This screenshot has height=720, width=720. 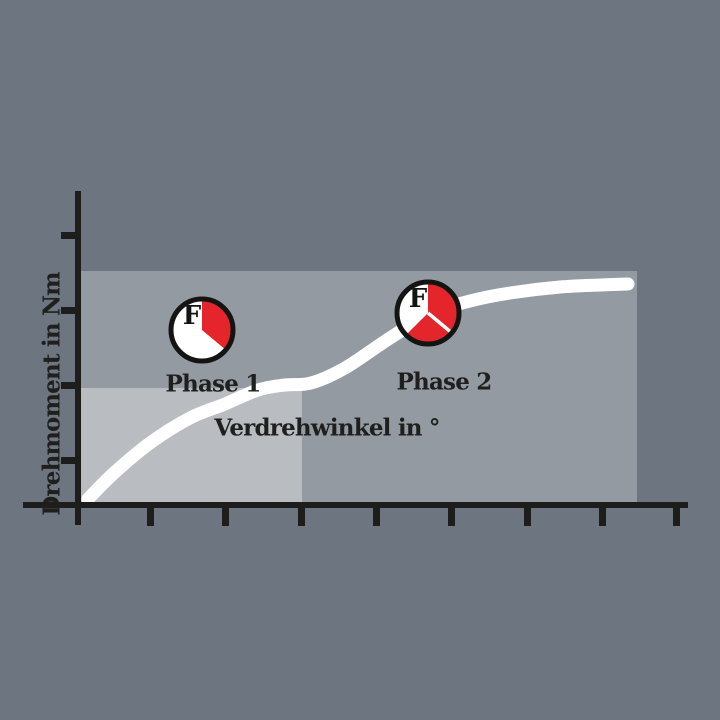 I want to click on phase1-gauge-icon: F, so click(x=202, y=330).